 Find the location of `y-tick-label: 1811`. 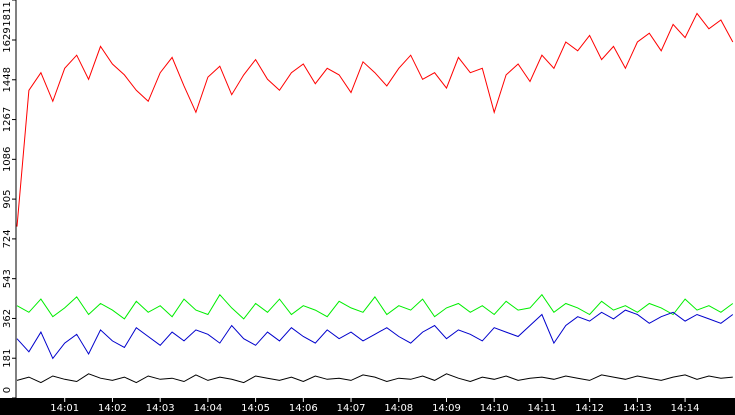

y-tick-label: 1811 is located at coordinates (7, 13).